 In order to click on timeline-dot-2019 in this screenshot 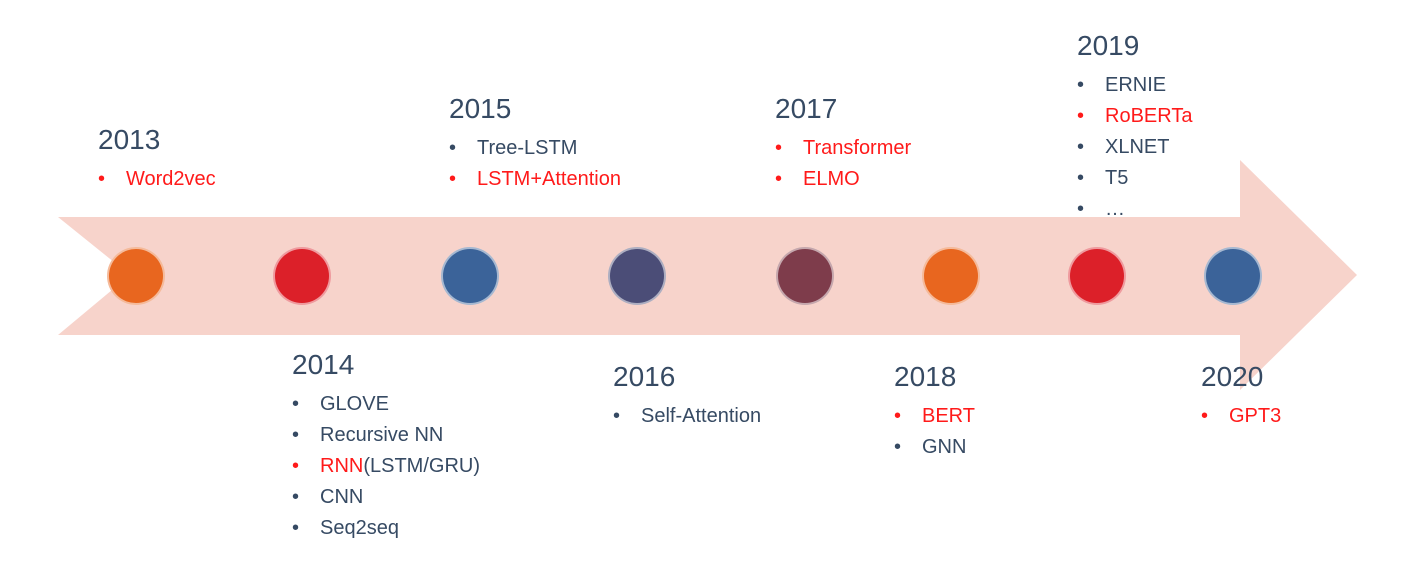, I will do `click(1097, 276)`.